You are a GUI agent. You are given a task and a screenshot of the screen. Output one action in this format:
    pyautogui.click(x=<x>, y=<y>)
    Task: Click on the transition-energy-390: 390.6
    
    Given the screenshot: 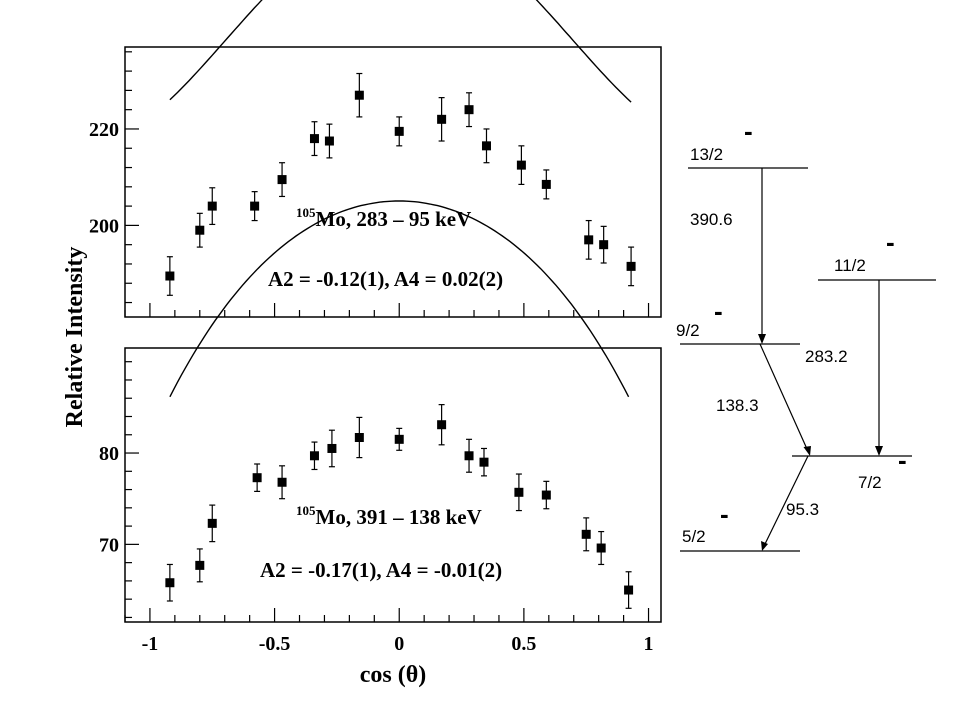 What is the action you would take?
    pyautogui.click(x=711, y=219)
    